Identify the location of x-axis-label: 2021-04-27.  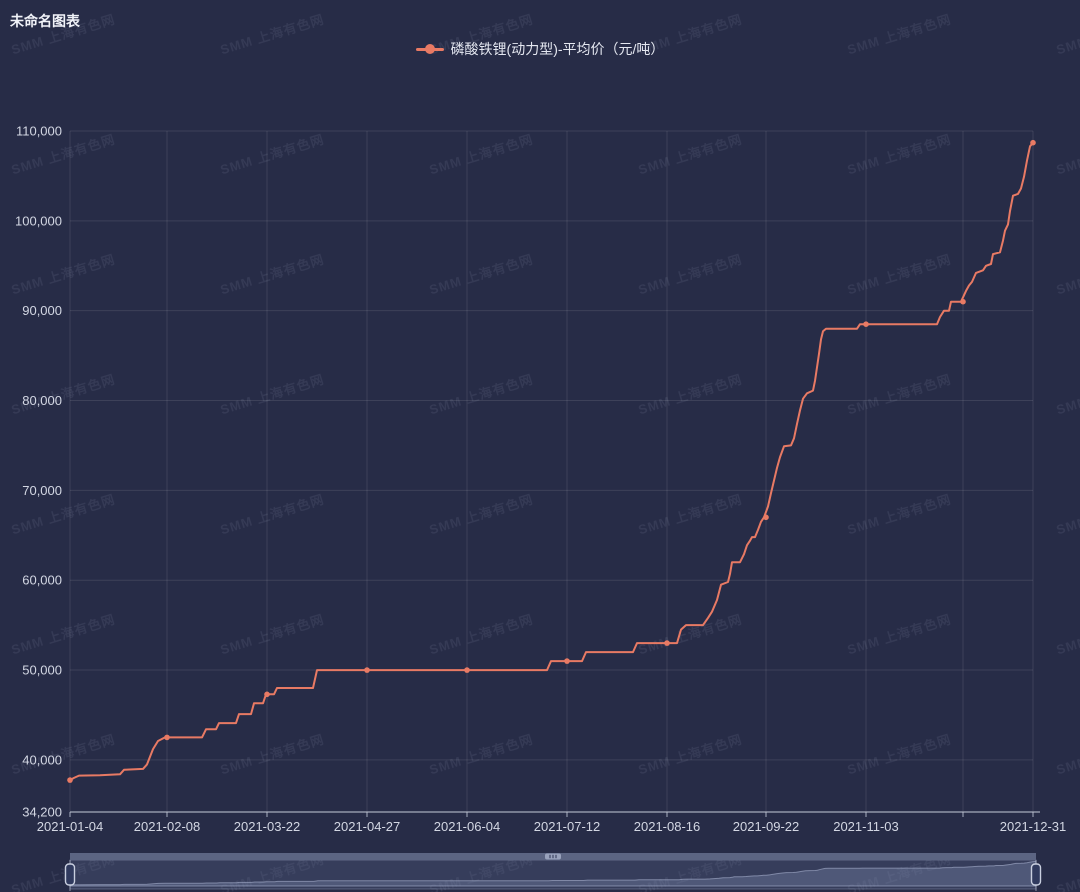
(367, 826).